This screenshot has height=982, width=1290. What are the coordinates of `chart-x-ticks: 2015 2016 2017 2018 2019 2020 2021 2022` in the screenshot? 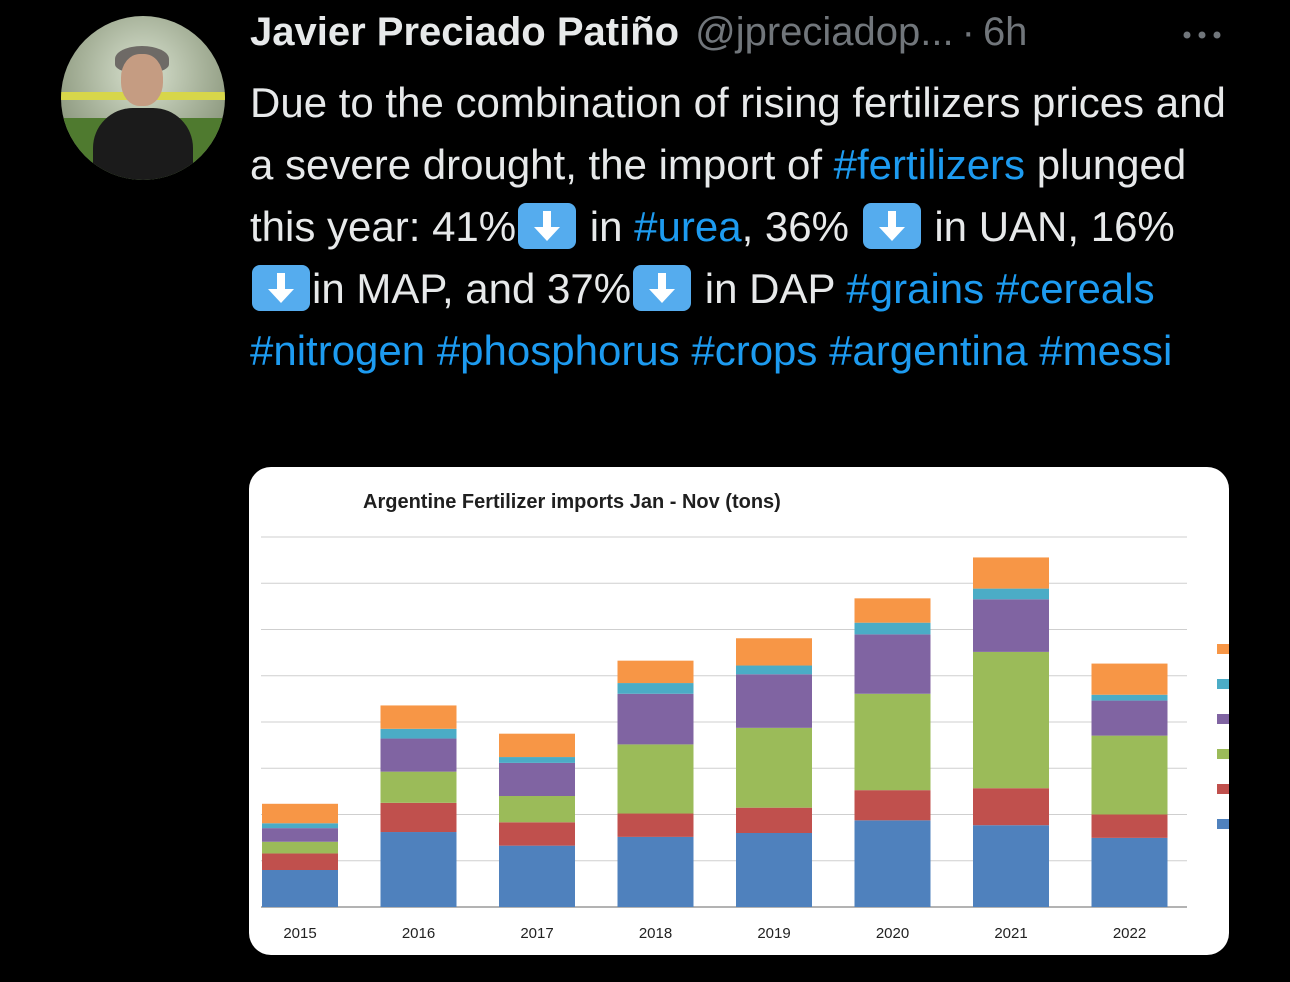 It's located at (714, 933).